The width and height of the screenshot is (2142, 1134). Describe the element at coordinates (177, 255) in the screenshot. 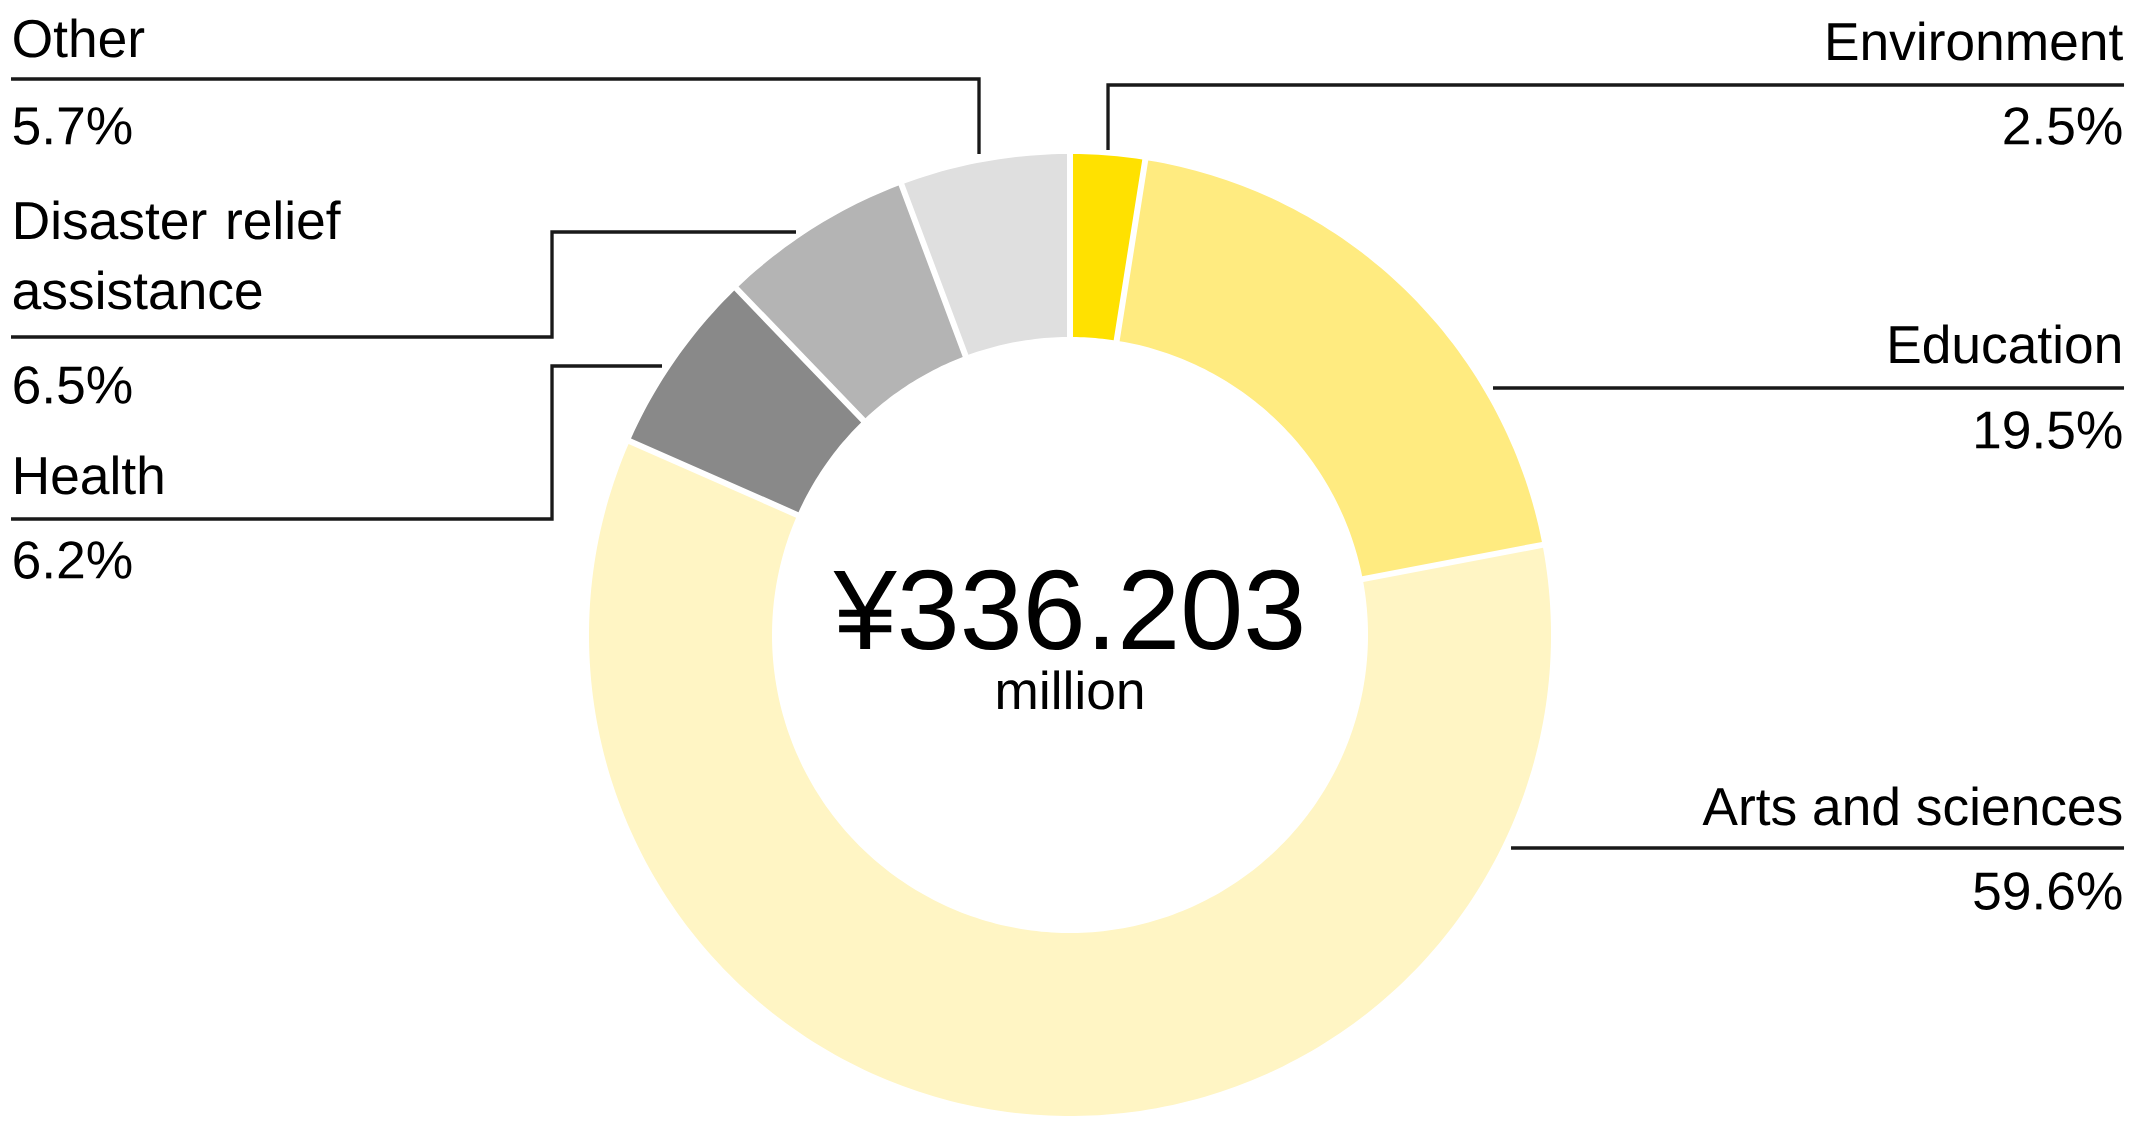

I see `slice-label: Disaster relief assistance` at that location.